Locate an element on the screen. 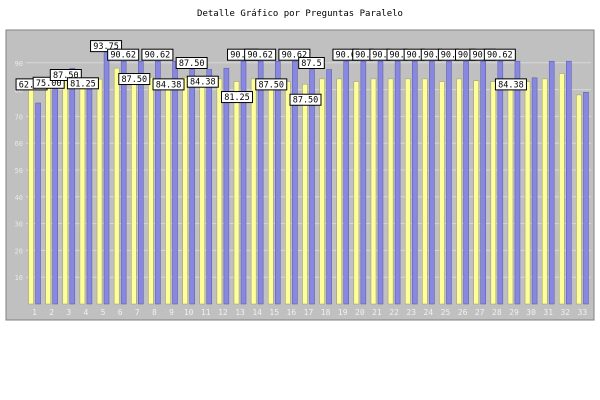  data-label-series-a: 62.50 is located at coordinates (32, 85).